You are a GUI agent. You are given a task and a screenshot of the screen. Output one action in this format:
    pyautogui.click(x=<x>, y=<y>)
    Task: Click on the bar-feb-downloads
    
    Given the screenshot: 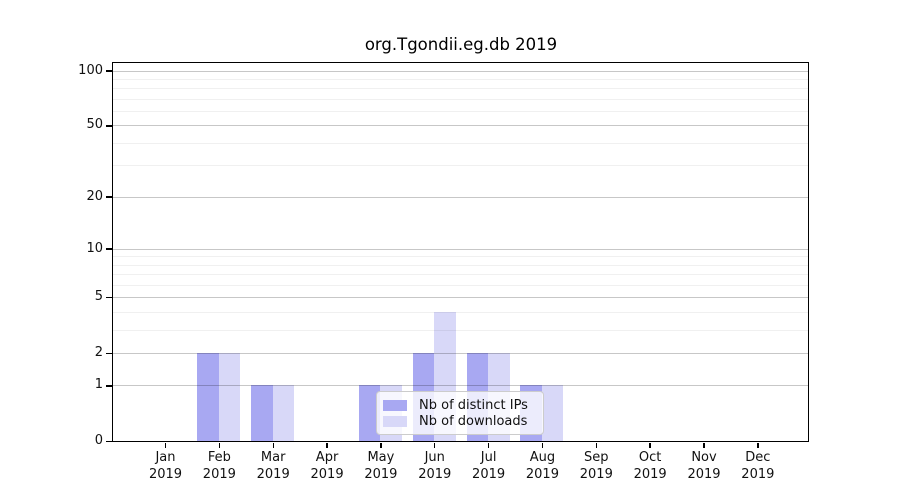 What is the action you would take?
    pyautogui.click(x=229, y=396)
    